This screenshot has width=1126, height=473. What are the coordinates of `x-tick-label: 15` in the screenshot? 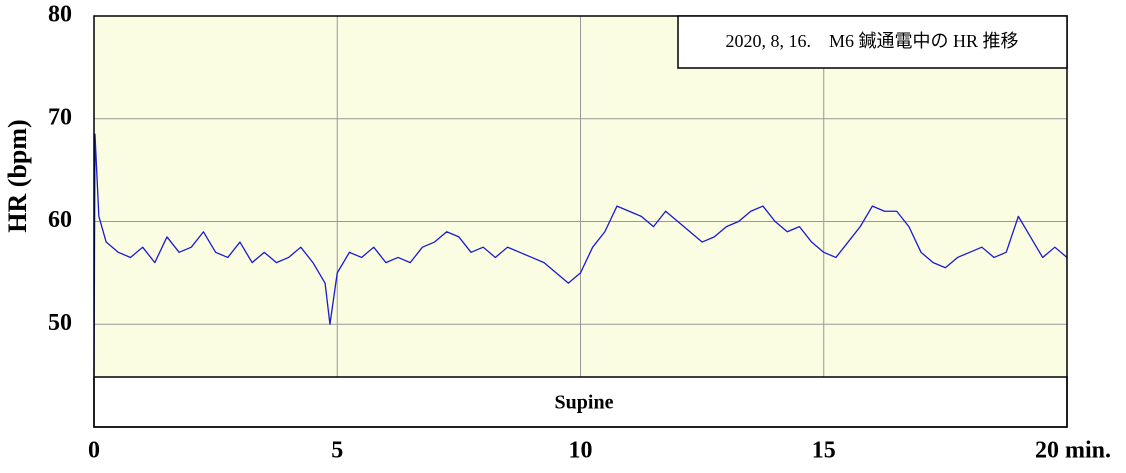 It's located at (824, 451).